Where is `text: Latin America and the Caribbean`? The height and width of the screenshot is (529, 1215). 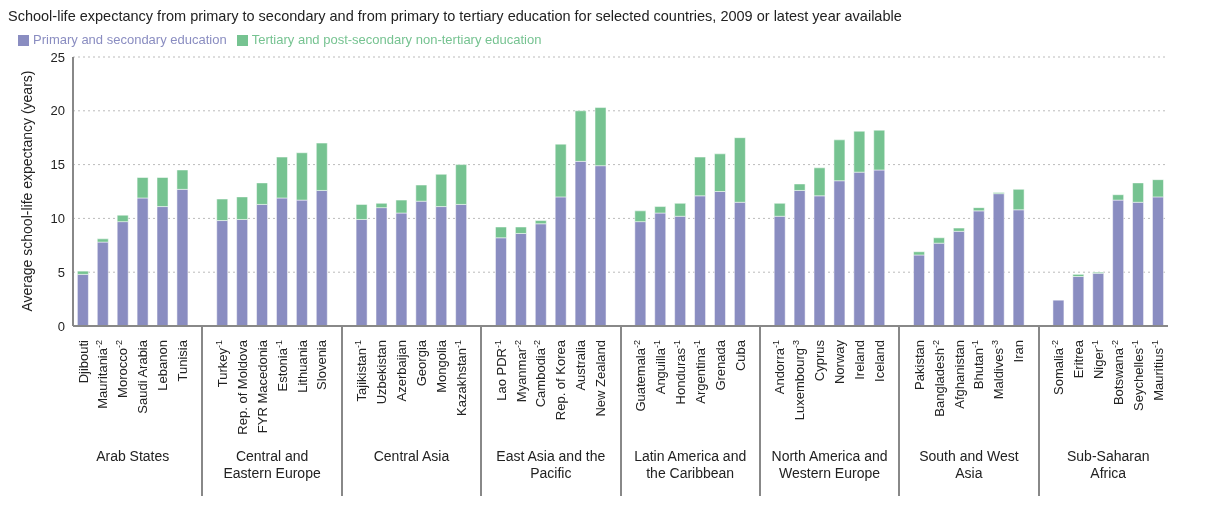
text: Latin America and the Caribbean is located at coordinates (690, 465).